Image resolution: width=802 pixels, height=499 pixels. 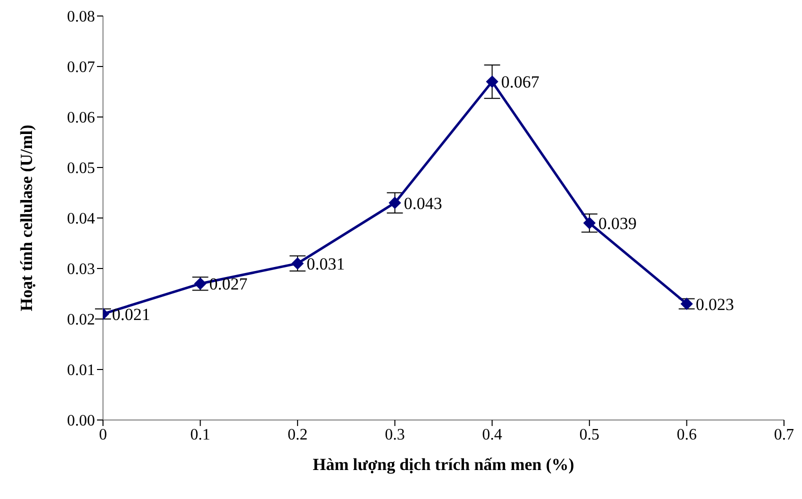 What do you see at coordinates (325, 264) in the screenshot?
I see `data-label: 0.031` at bounding box center [325, 264].